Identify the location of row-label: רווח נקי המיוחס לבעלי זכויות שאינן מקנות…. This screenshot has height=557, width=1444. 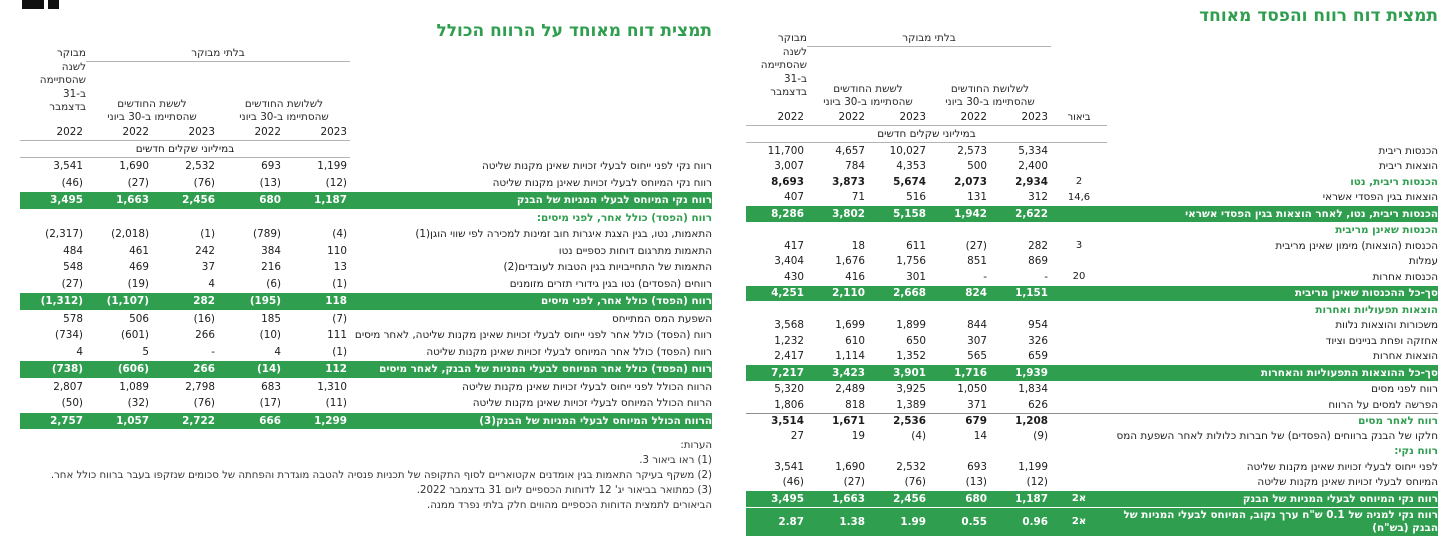
(602, 182).